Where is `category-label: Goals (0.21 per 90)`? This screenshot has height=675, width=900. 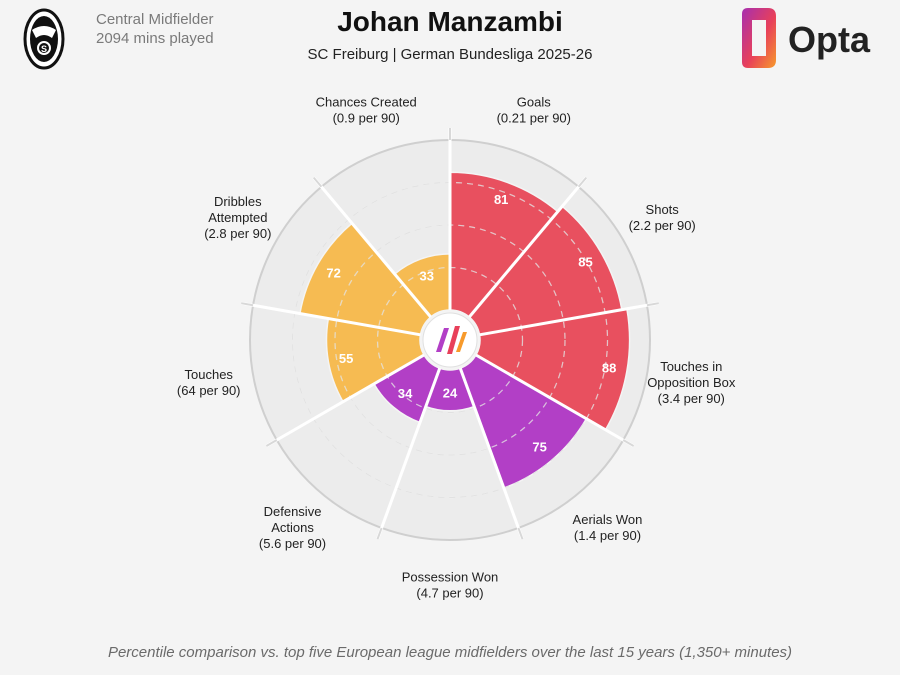
category-label: Goals (0.21 per 90) is located at coordinates (534, 109).